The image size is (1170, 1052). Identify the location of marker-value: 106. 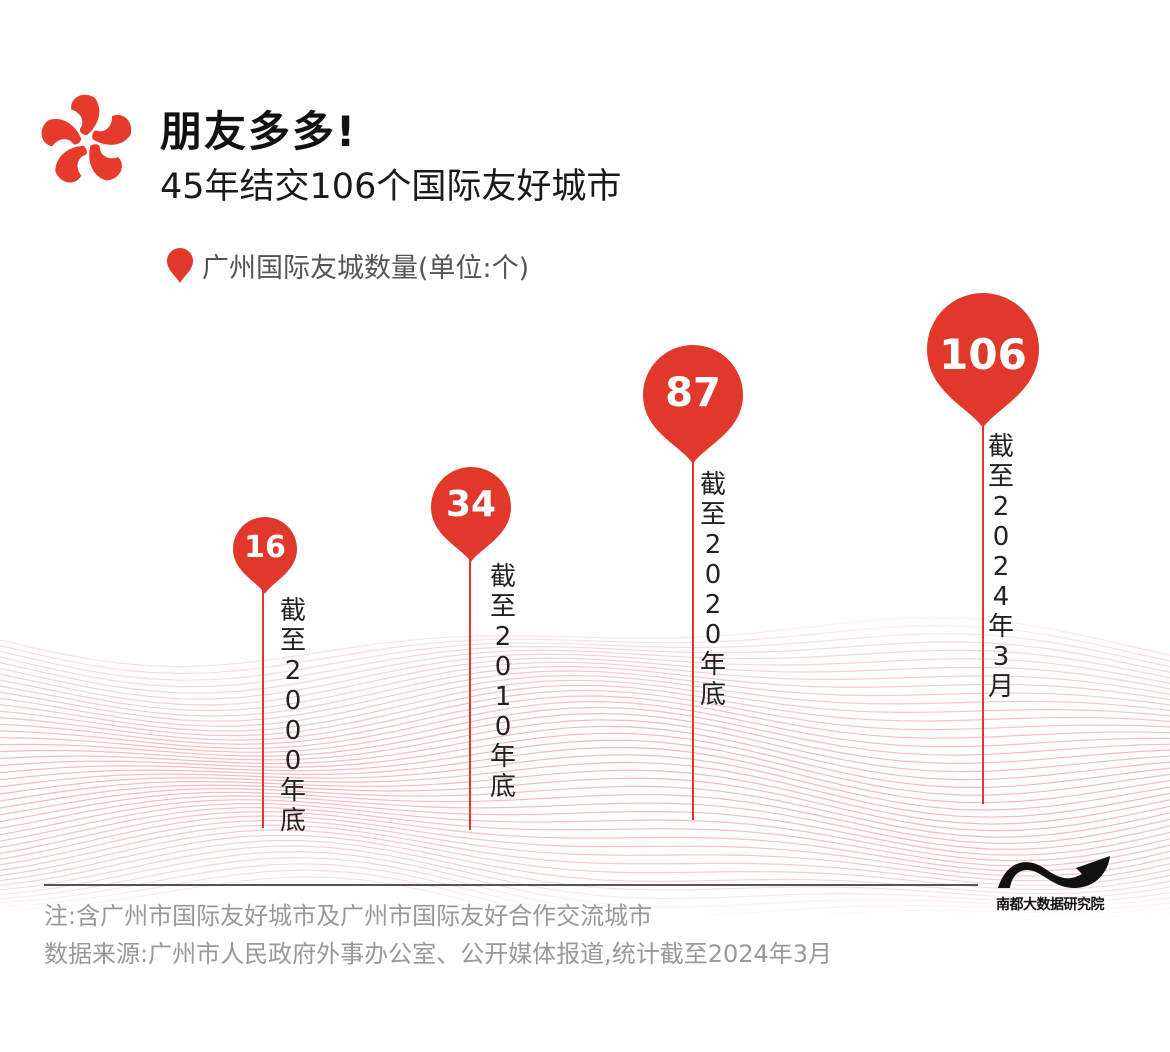
(983, 354).